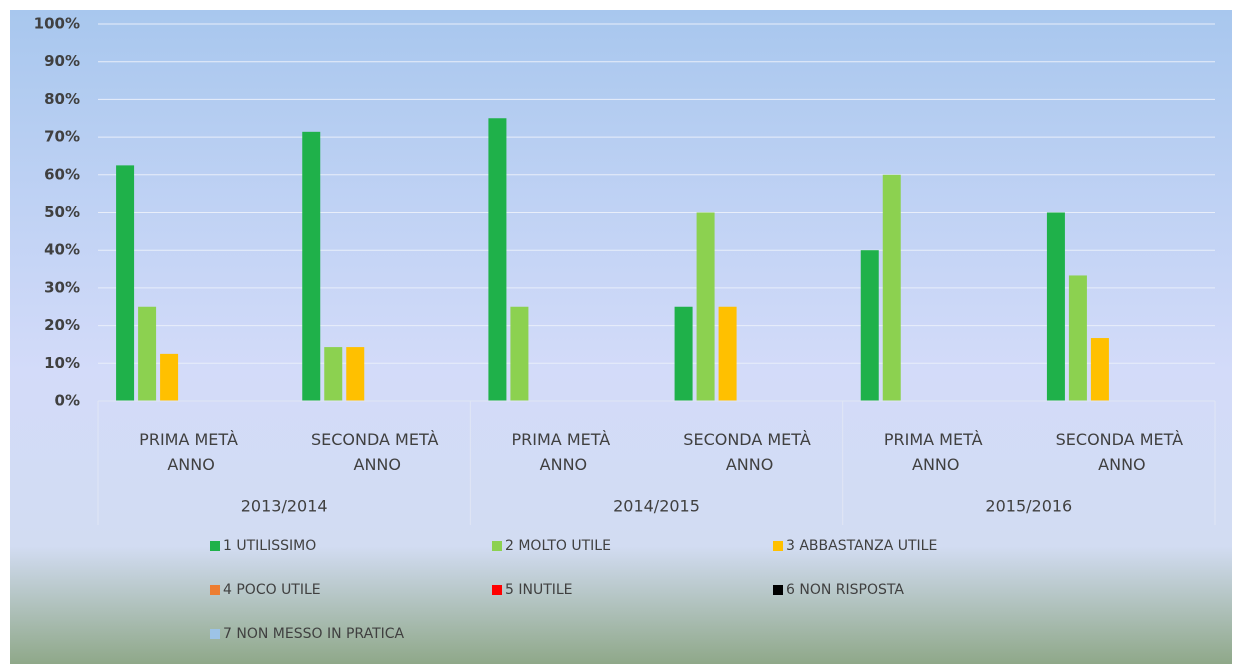 The image size is (1237, 664). I want to click on legend-label: 2 MOLTO UTILE, so click(558, 546).